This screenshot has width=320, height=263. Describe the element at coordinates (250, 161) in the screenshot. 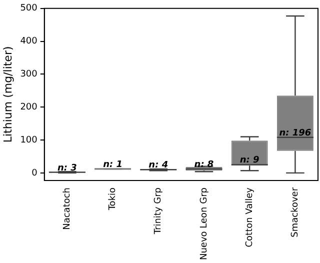

I see `annotation: n: 9` at that location.